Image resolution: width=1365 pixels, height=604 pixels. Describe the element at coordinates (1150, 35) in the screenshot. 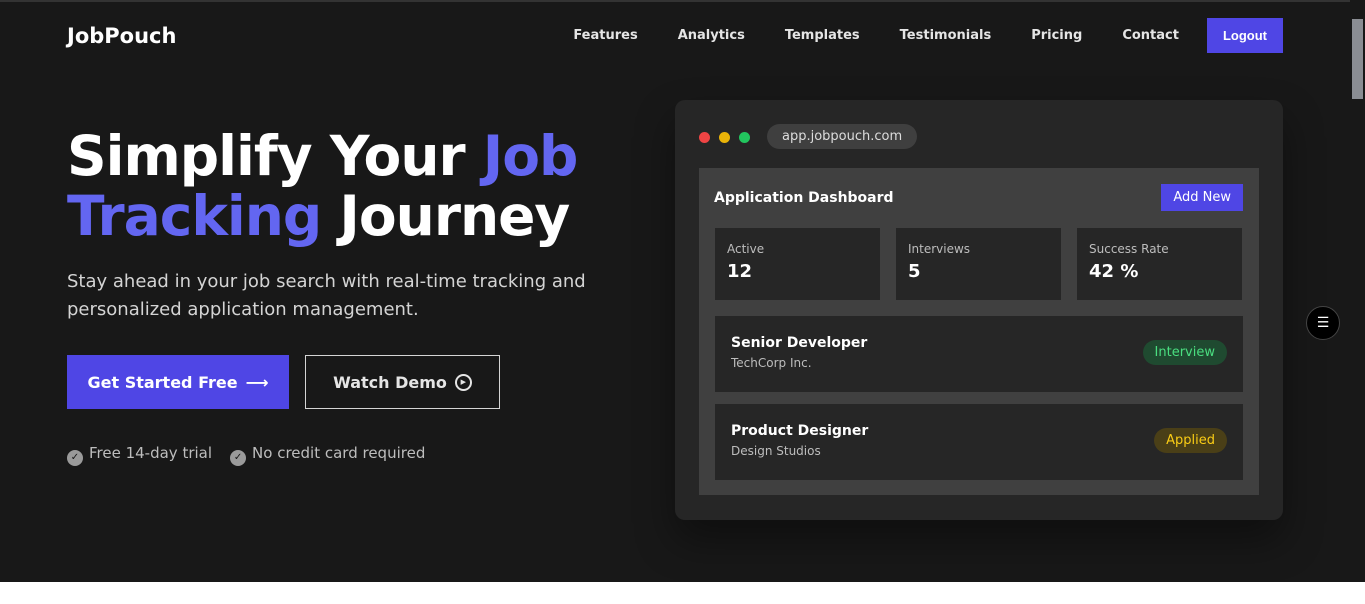

I see `nav-contact: Contact` at that location.